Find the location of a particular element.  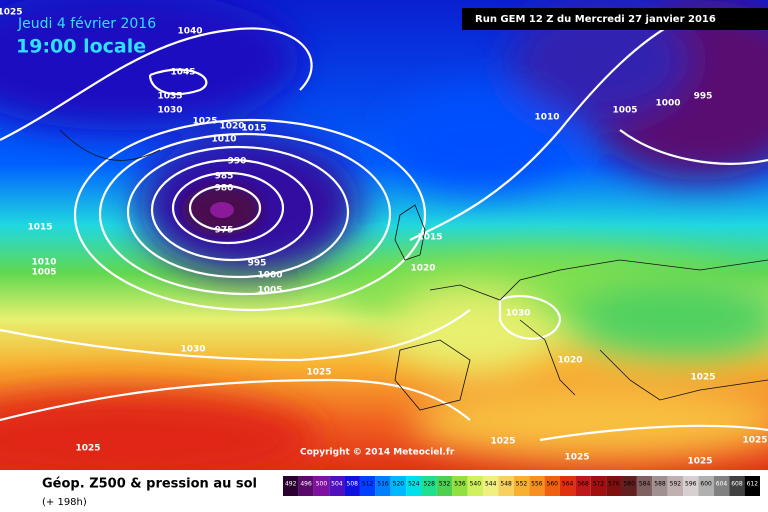

legend-lead: (+ 198h) is located at coordinates (64, 502).